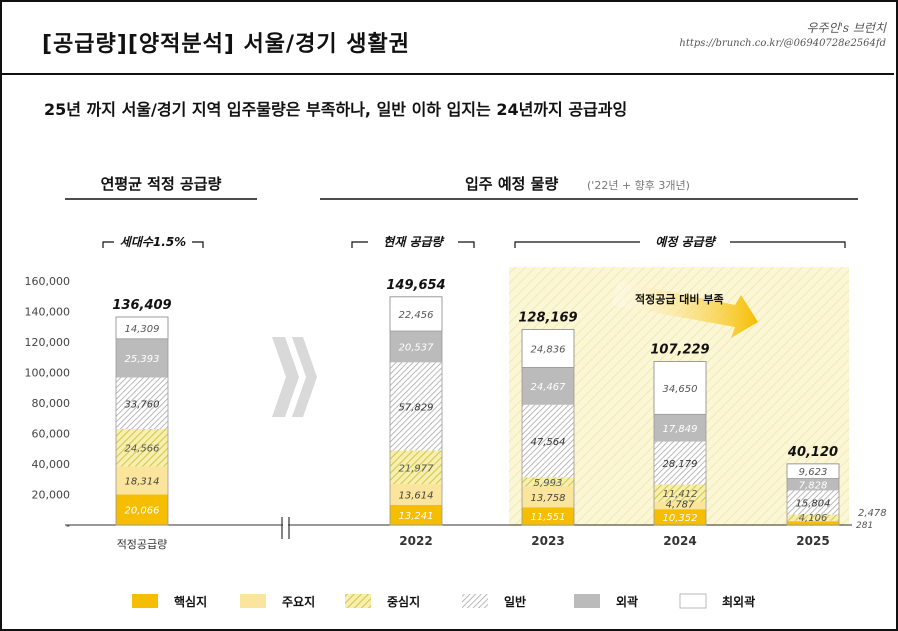 This screenshot has height=631, width=898. What do you see at coordinates (382, 601) in the screenshot?
I see `legend-item: 중심지` at bounding box center [382, 601].